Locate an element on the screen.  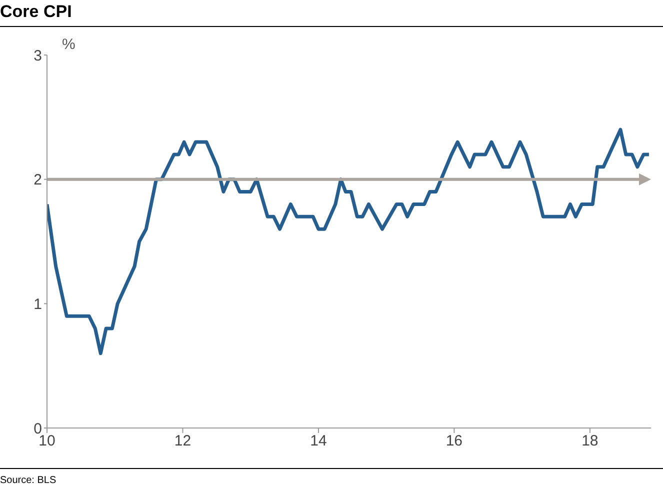
y-tick-label: 3 is located at coordinates (38, 55).